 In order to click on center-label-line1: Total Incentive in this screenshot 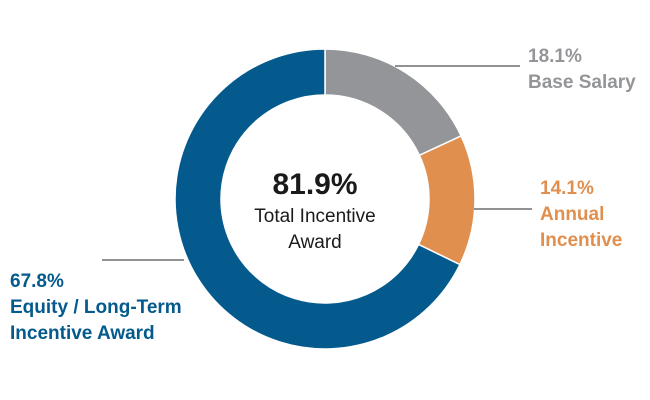, I will do `click(315, 216)`.